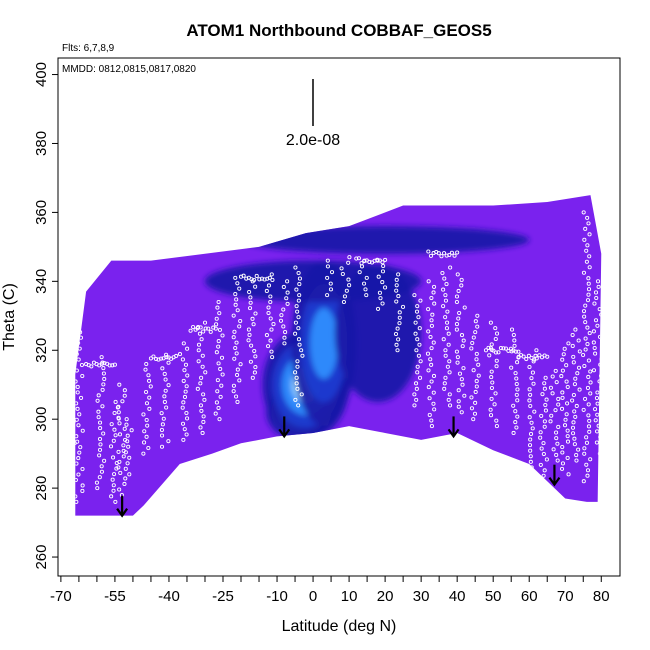  I want to click on dates-note: MMDD: 0812,0815,0817,0820, so click(129, 69).